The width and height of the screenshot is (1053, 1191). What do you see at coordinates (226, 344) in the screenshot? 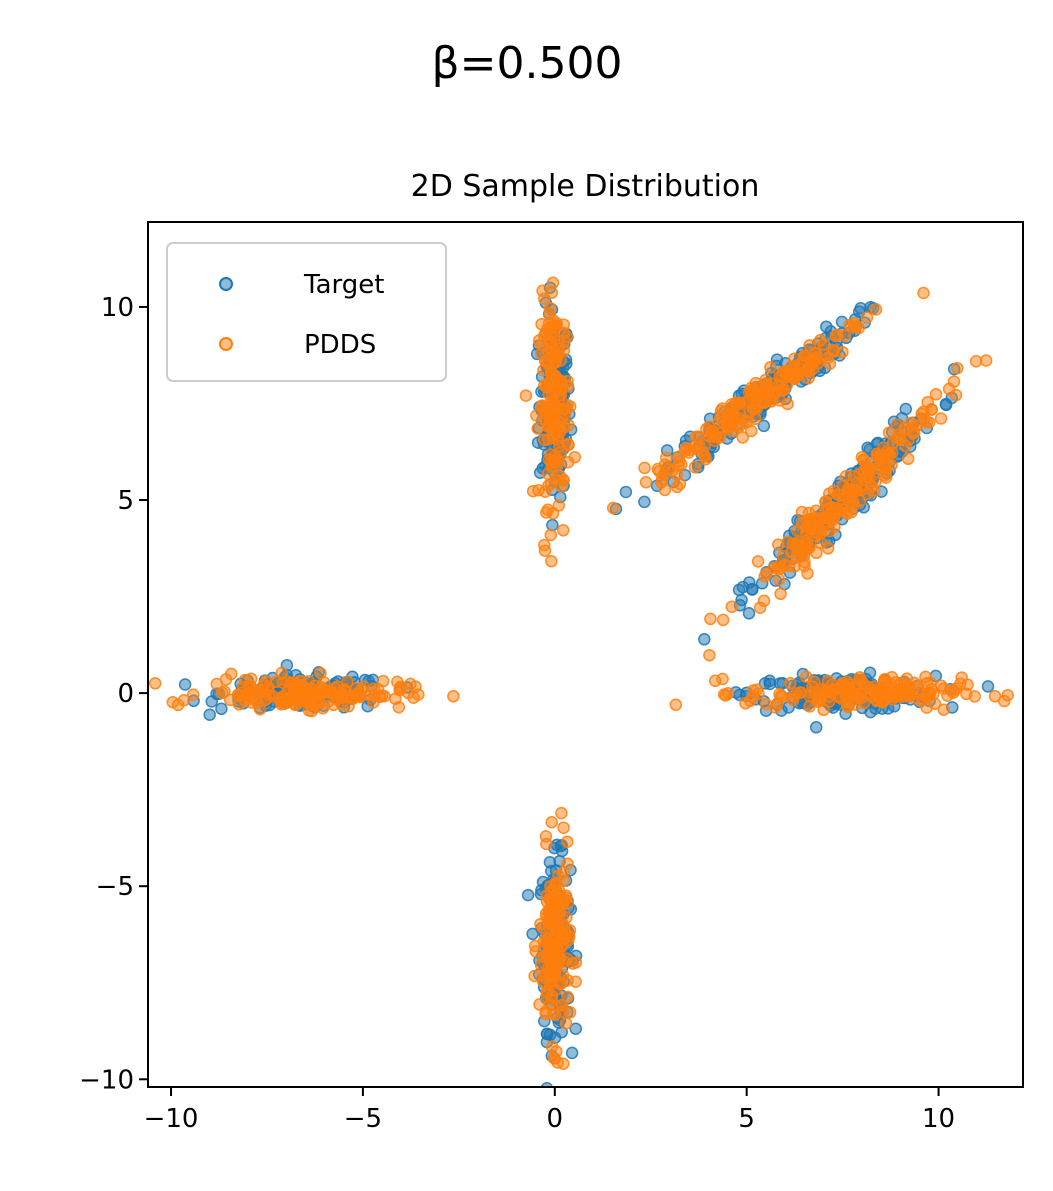
I see `legend-marker-pdds` at bounding box center [226, 344].